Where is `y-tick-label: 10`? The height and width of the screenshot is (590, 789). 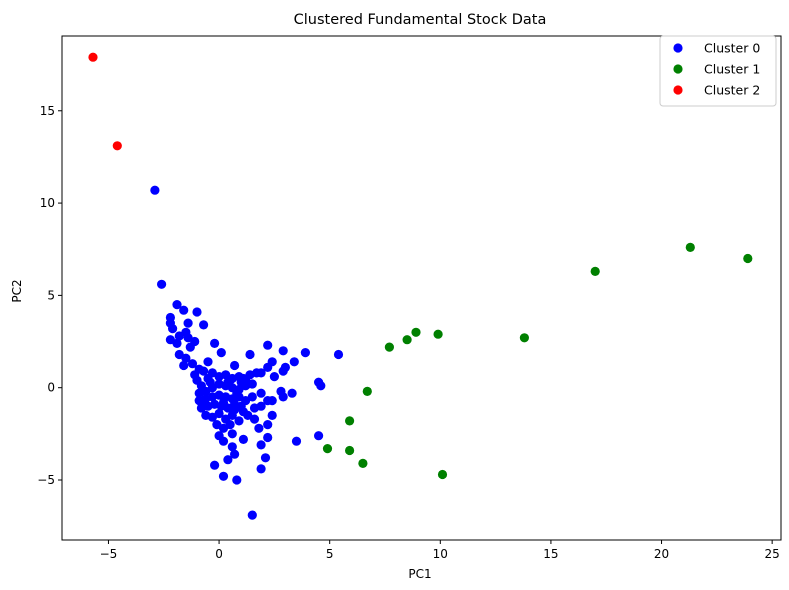 y-tick-label: 10 is located at coordinates (47, 203).